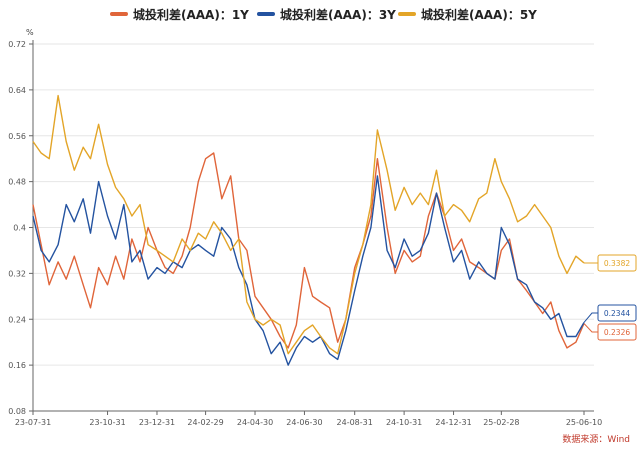  What do you see at coordinates (17, 44) in the screenshot?
I see `y-tick-label: 0.72` at bounding box center [17, 44].